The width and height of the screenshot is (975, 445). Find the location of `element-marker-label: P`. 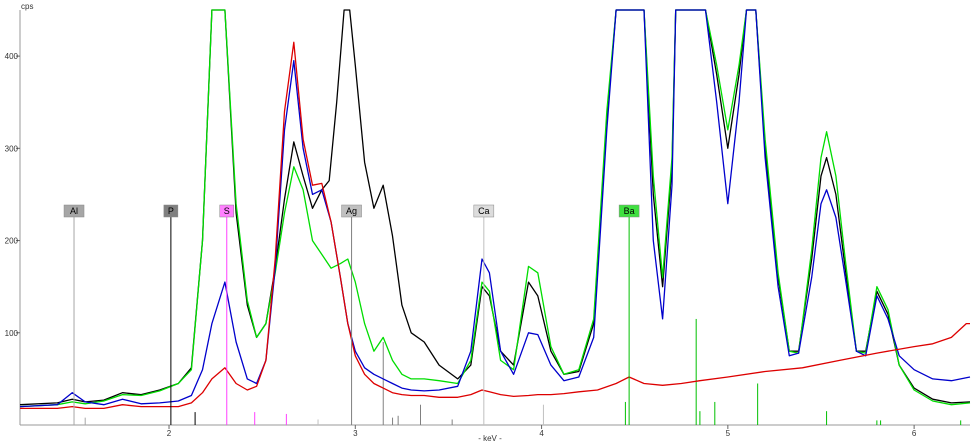

element-marker-label: P is located at coordinates (171, 211).